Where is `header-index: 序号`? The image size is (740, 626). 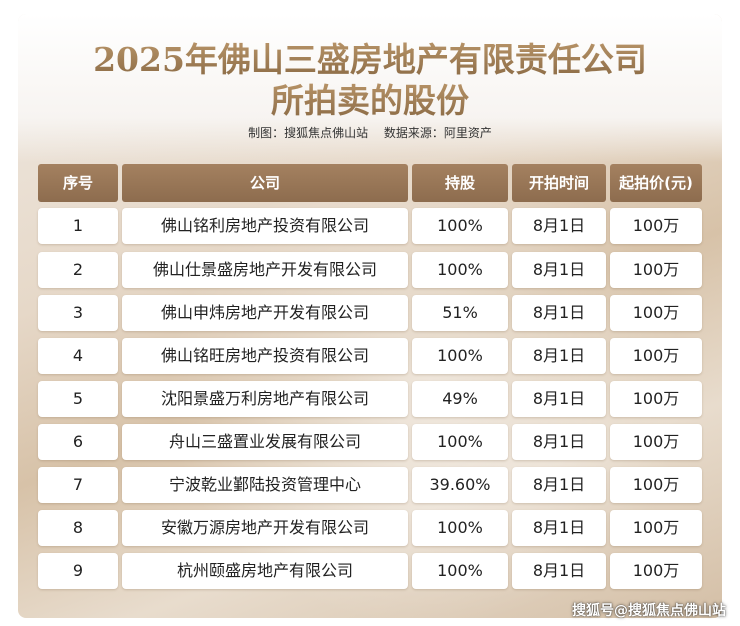
header-index: 序号 is located at coordinates (78, 183).